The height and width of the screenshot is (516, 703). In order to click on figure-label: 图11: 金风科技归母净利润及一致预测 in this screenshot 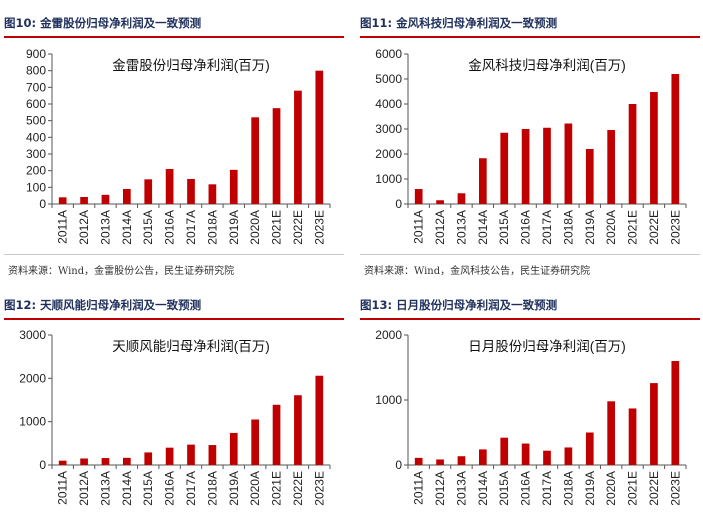, I will do `click(459, 23)`.